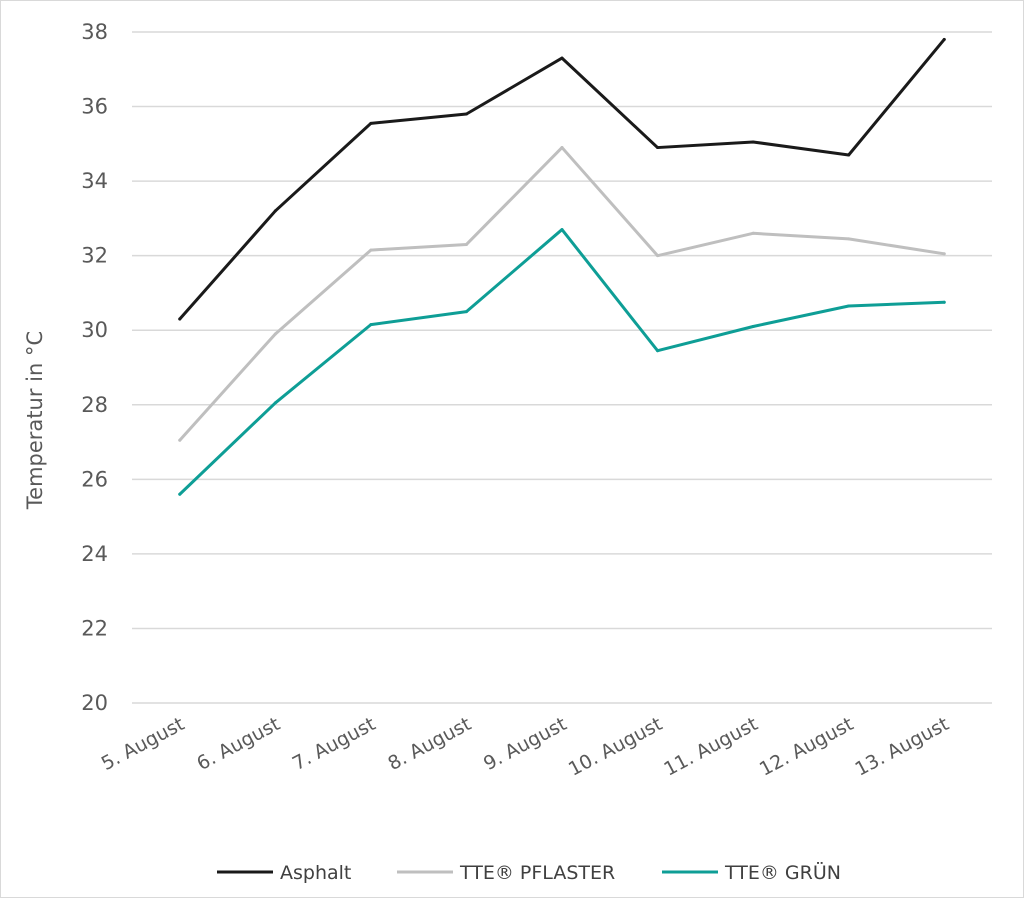  Describe the element at coordinates (429, 744) in the screenshot. I see `x-tick-label: 8. August` at that location.